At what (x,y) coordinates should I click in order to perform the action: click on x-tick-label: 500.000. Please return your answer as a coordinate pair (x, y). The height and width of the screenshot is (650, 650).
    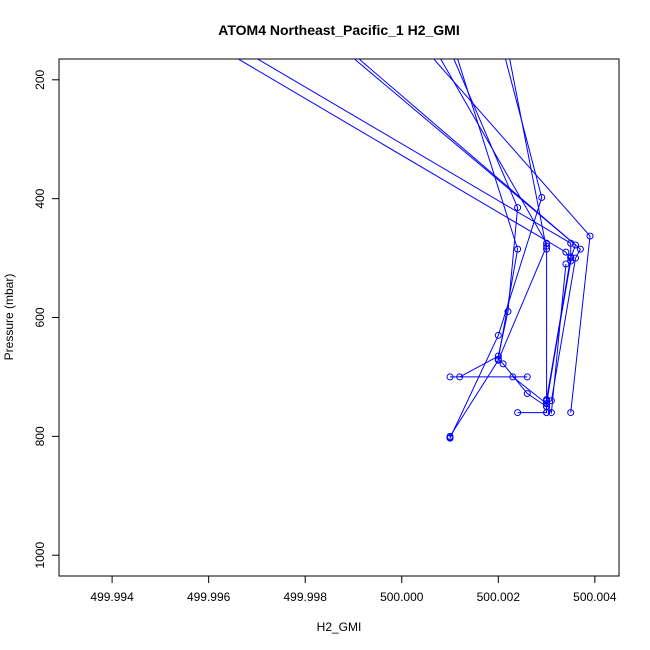
    Looking at the image, I should click on (402, 597).